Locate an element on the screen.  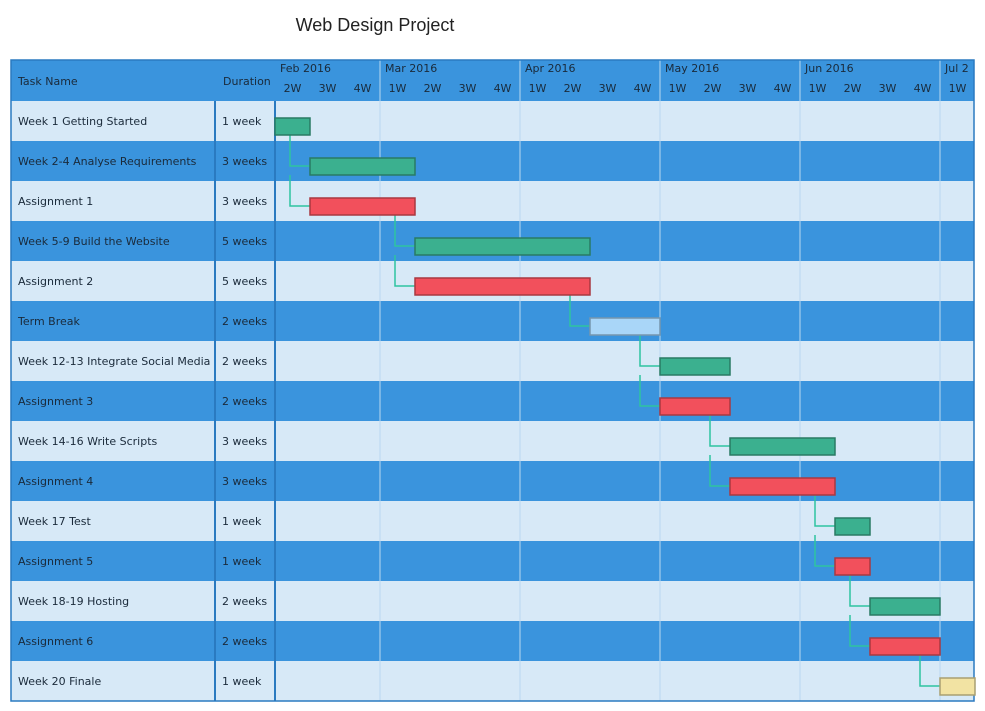
header is located at coordinates (492, 80).